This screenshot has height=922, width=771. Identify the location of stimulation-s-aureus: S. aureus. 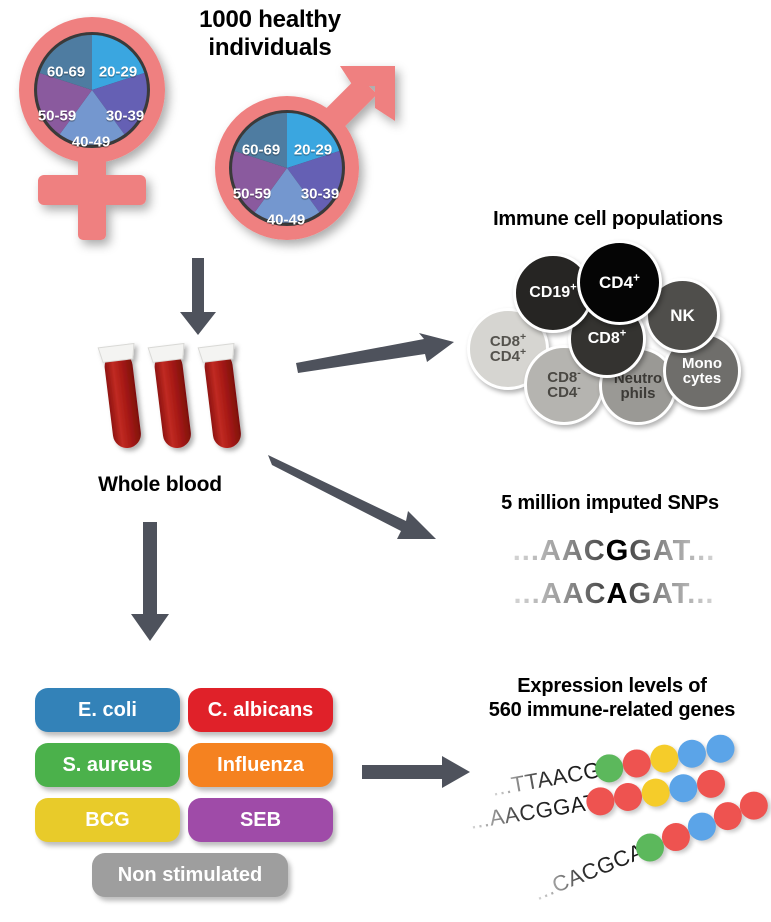
(107, 765).